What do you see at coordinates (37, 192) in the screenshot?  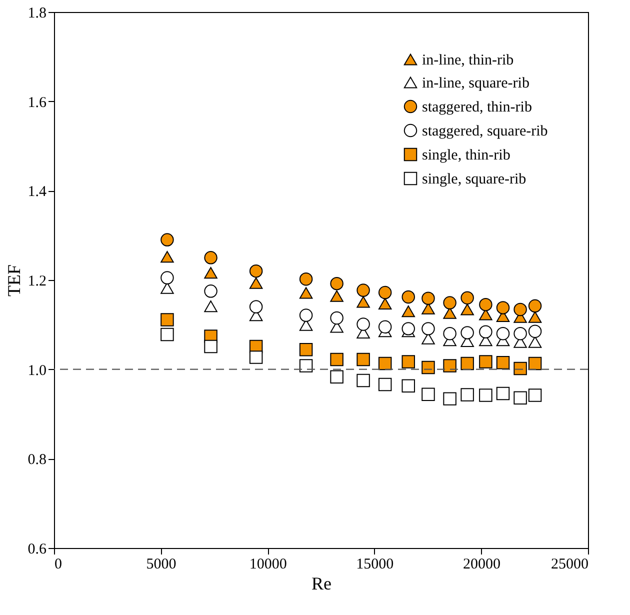 I see `y-tick-label: 1.4` at bounding box center [37, 192].